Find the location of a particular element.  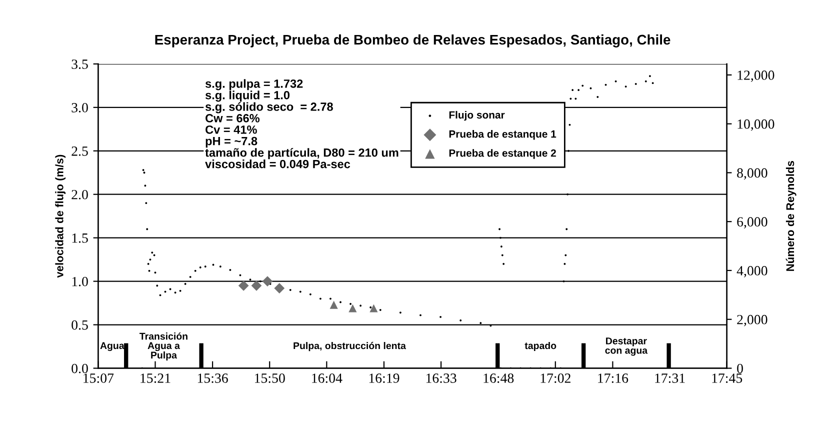

x-tick-label: 15:50 is located at coordinates (270, 378).